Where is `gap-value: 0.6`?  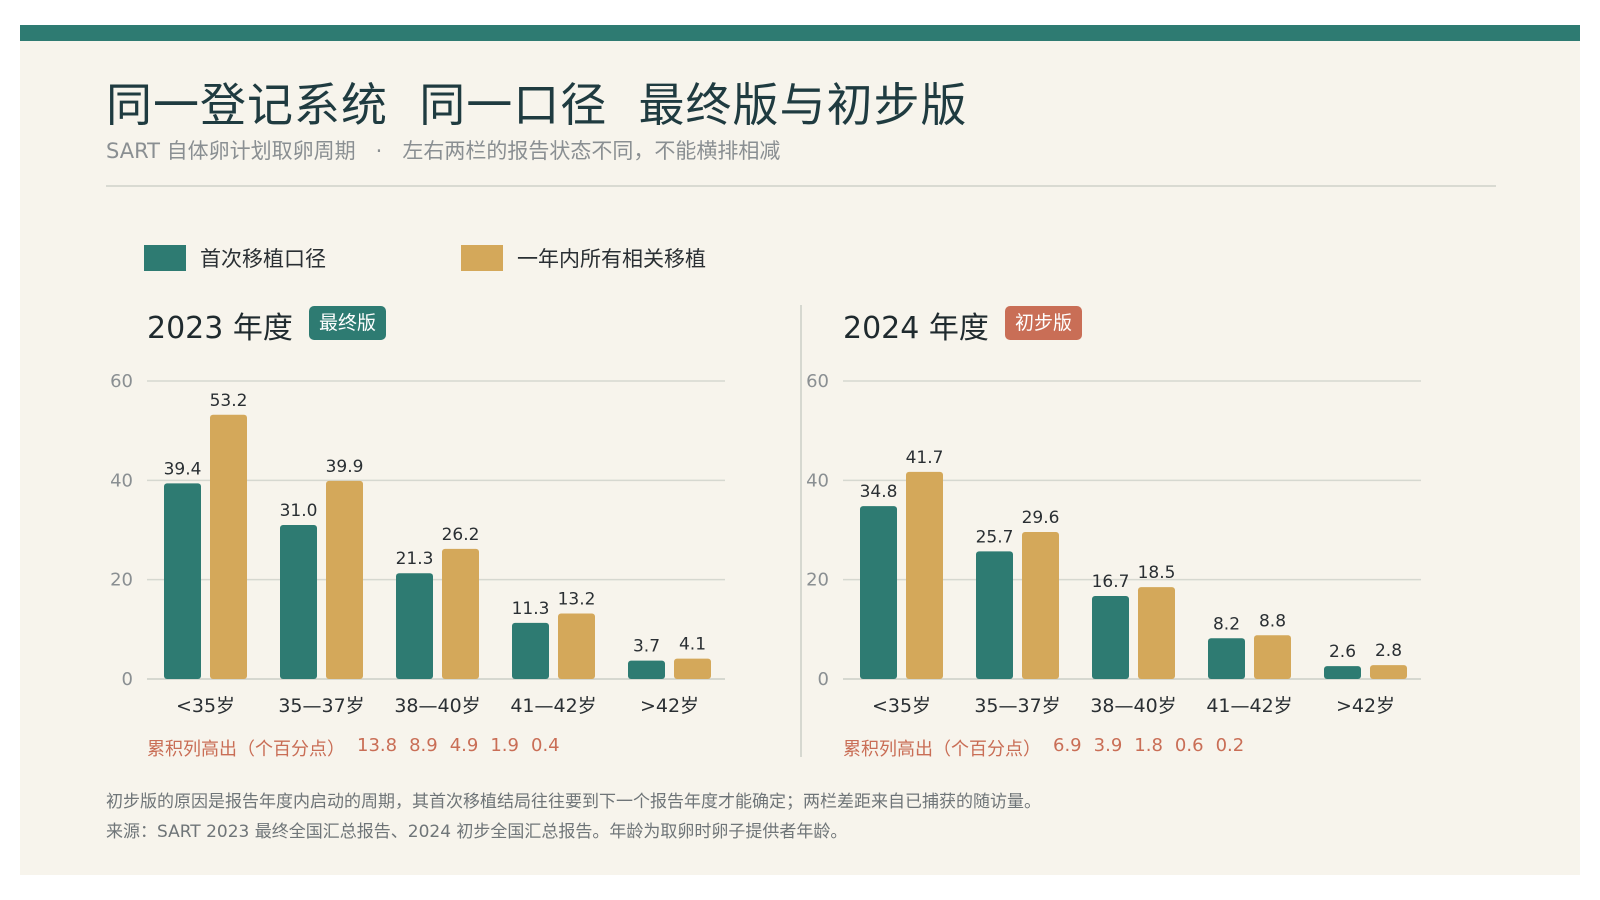 gap-value: 0.6 is located at coordinates (1189, 745).